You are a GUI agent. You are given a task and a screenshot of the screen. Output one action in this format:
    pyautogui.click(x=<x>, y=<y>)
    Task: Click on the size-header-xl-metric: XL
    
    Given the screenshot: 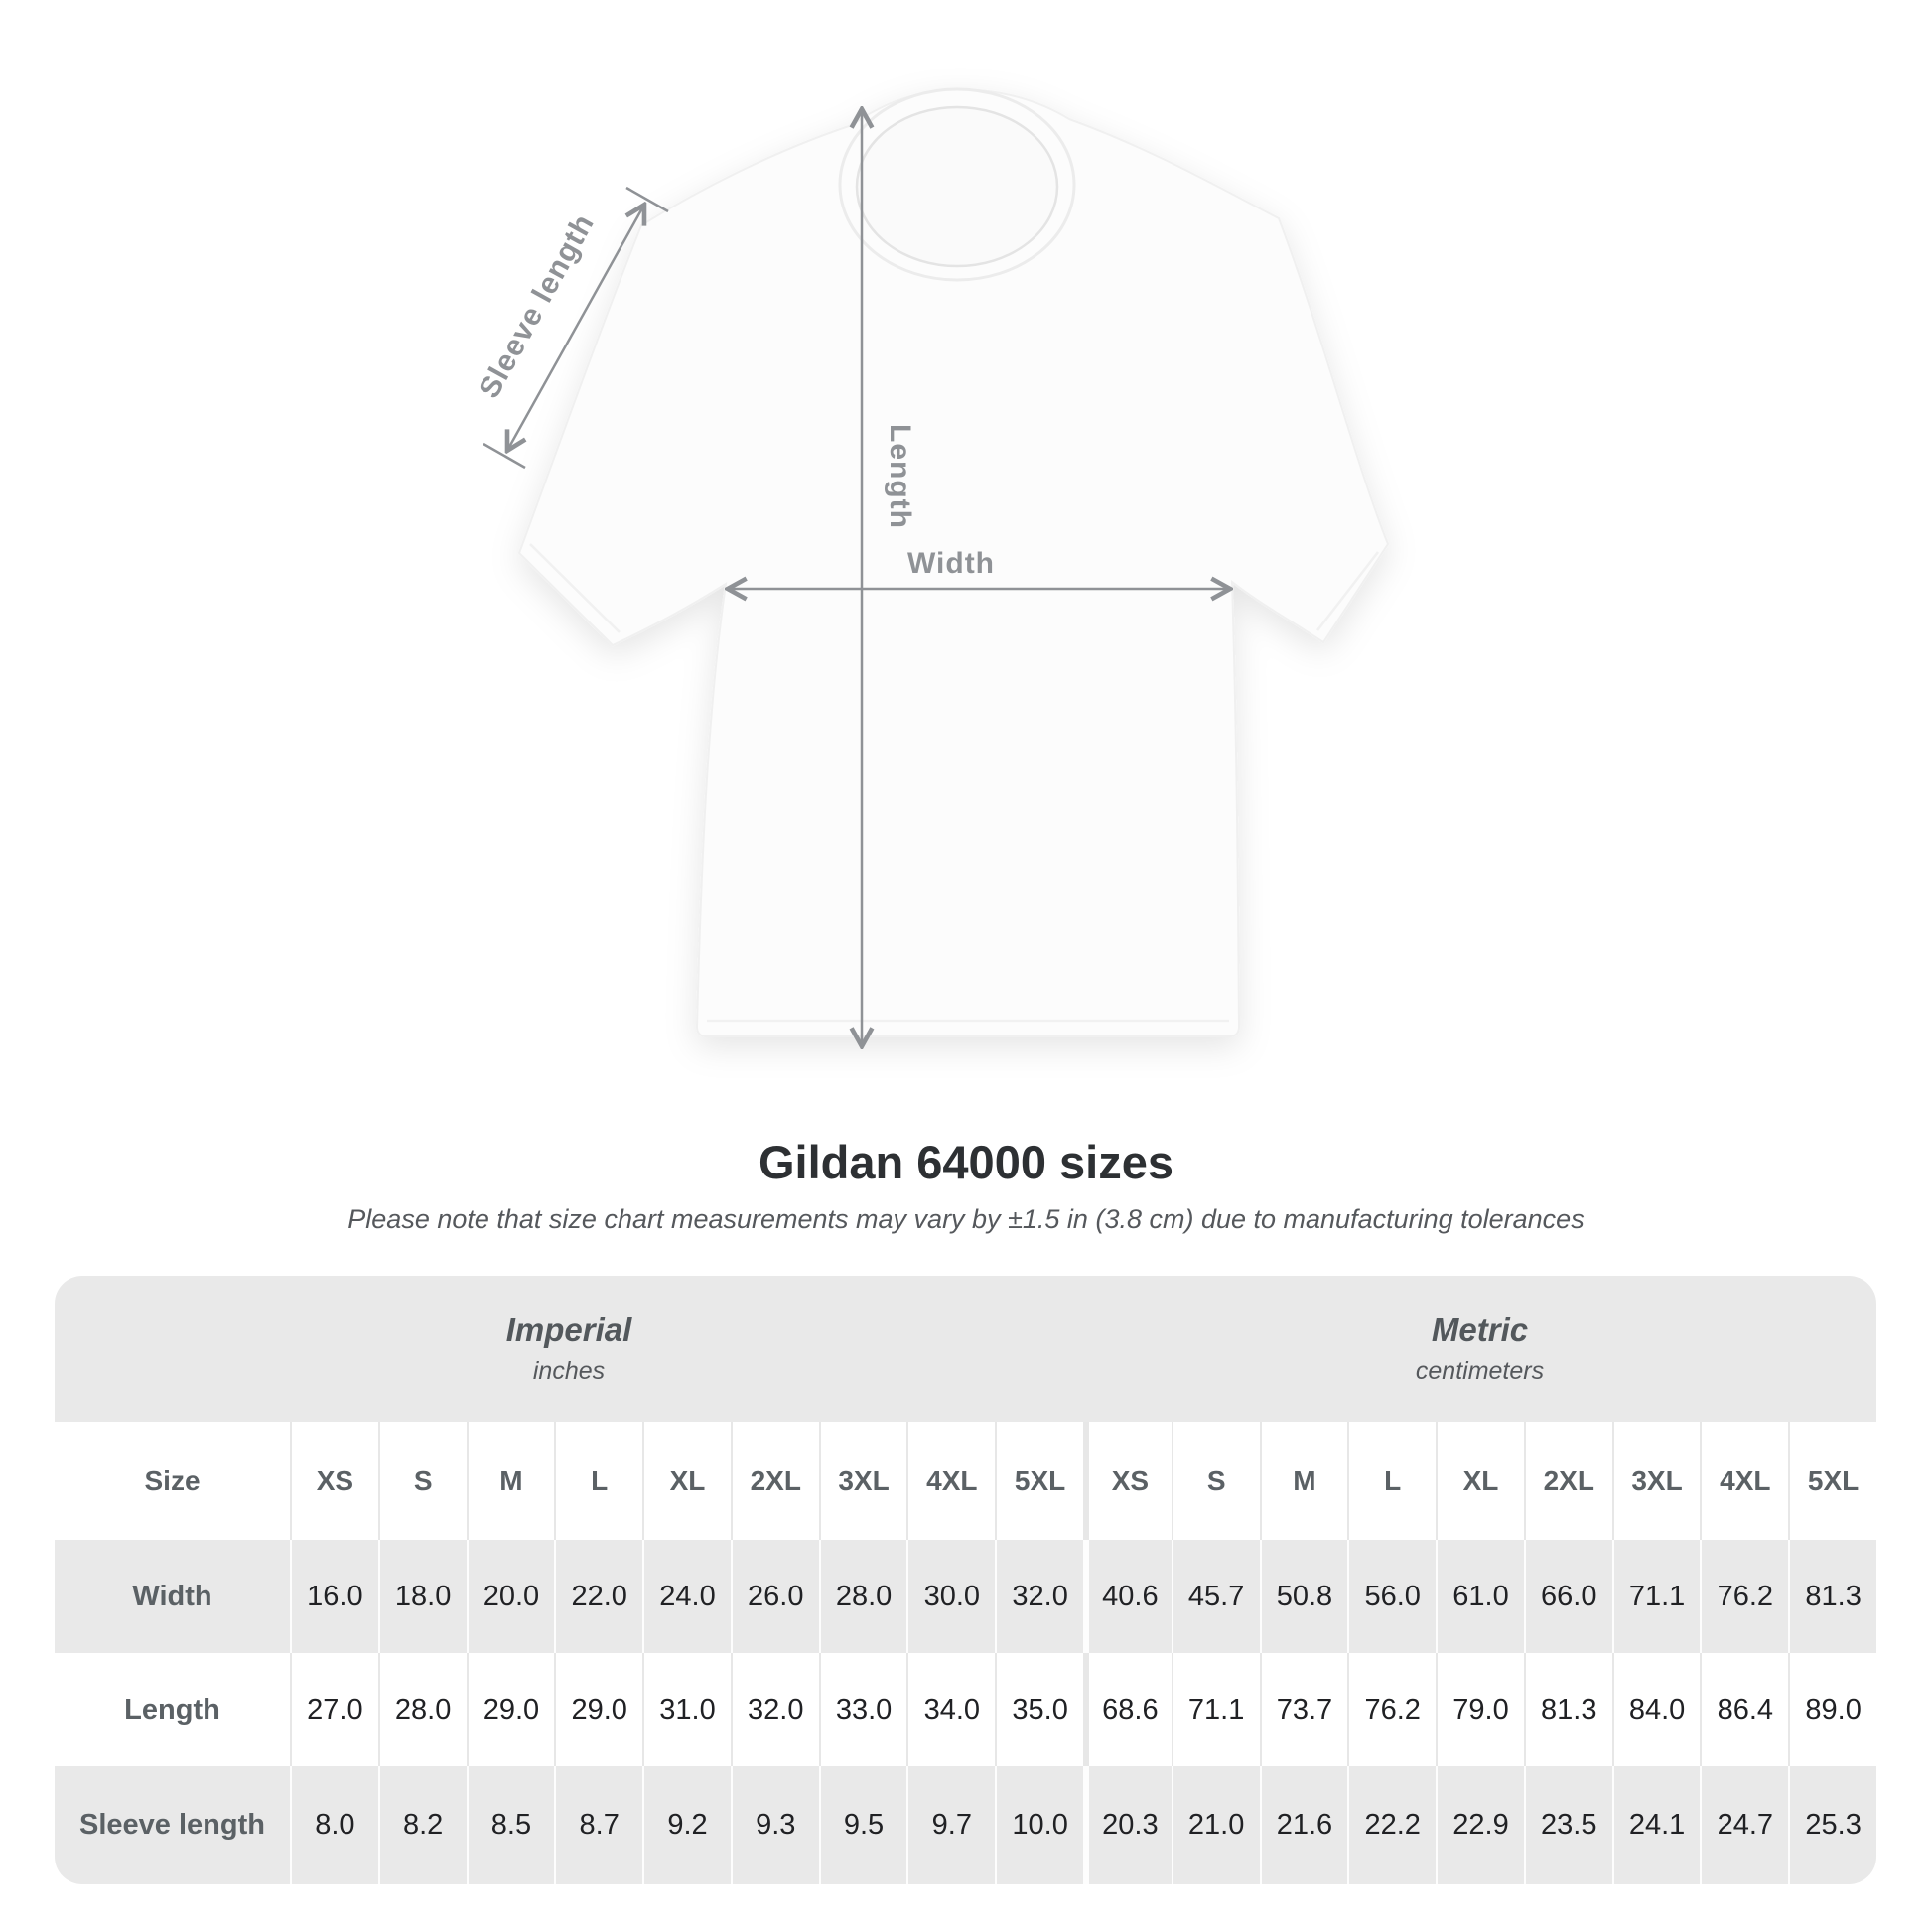 What is the action you would take?
    pyautogui.click(x=1480, y=1481)
    